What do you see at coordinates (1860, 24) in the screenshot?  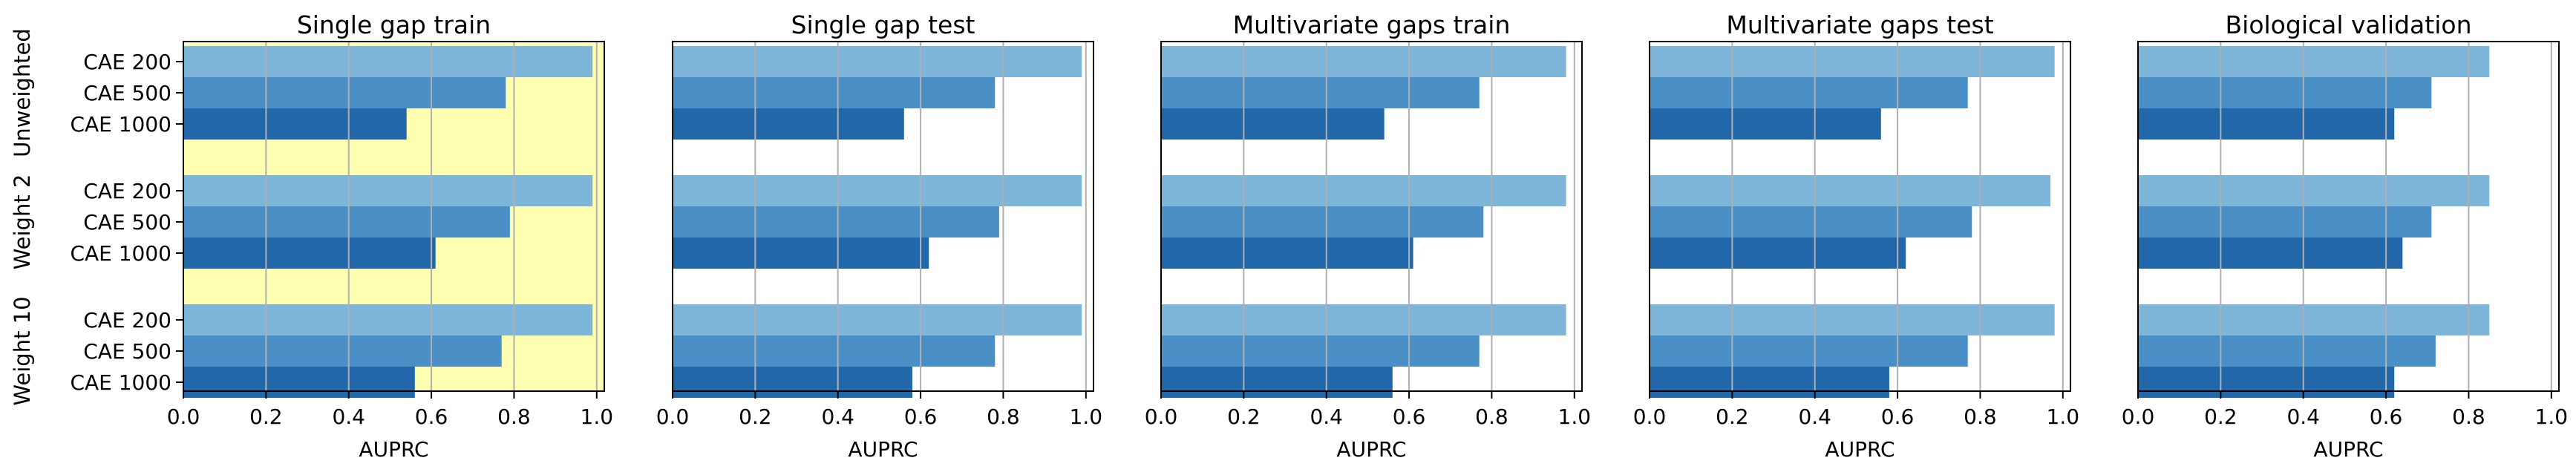 I see `panel-3-title: Multivariate gaps test` at bounding box center [1860, 24].